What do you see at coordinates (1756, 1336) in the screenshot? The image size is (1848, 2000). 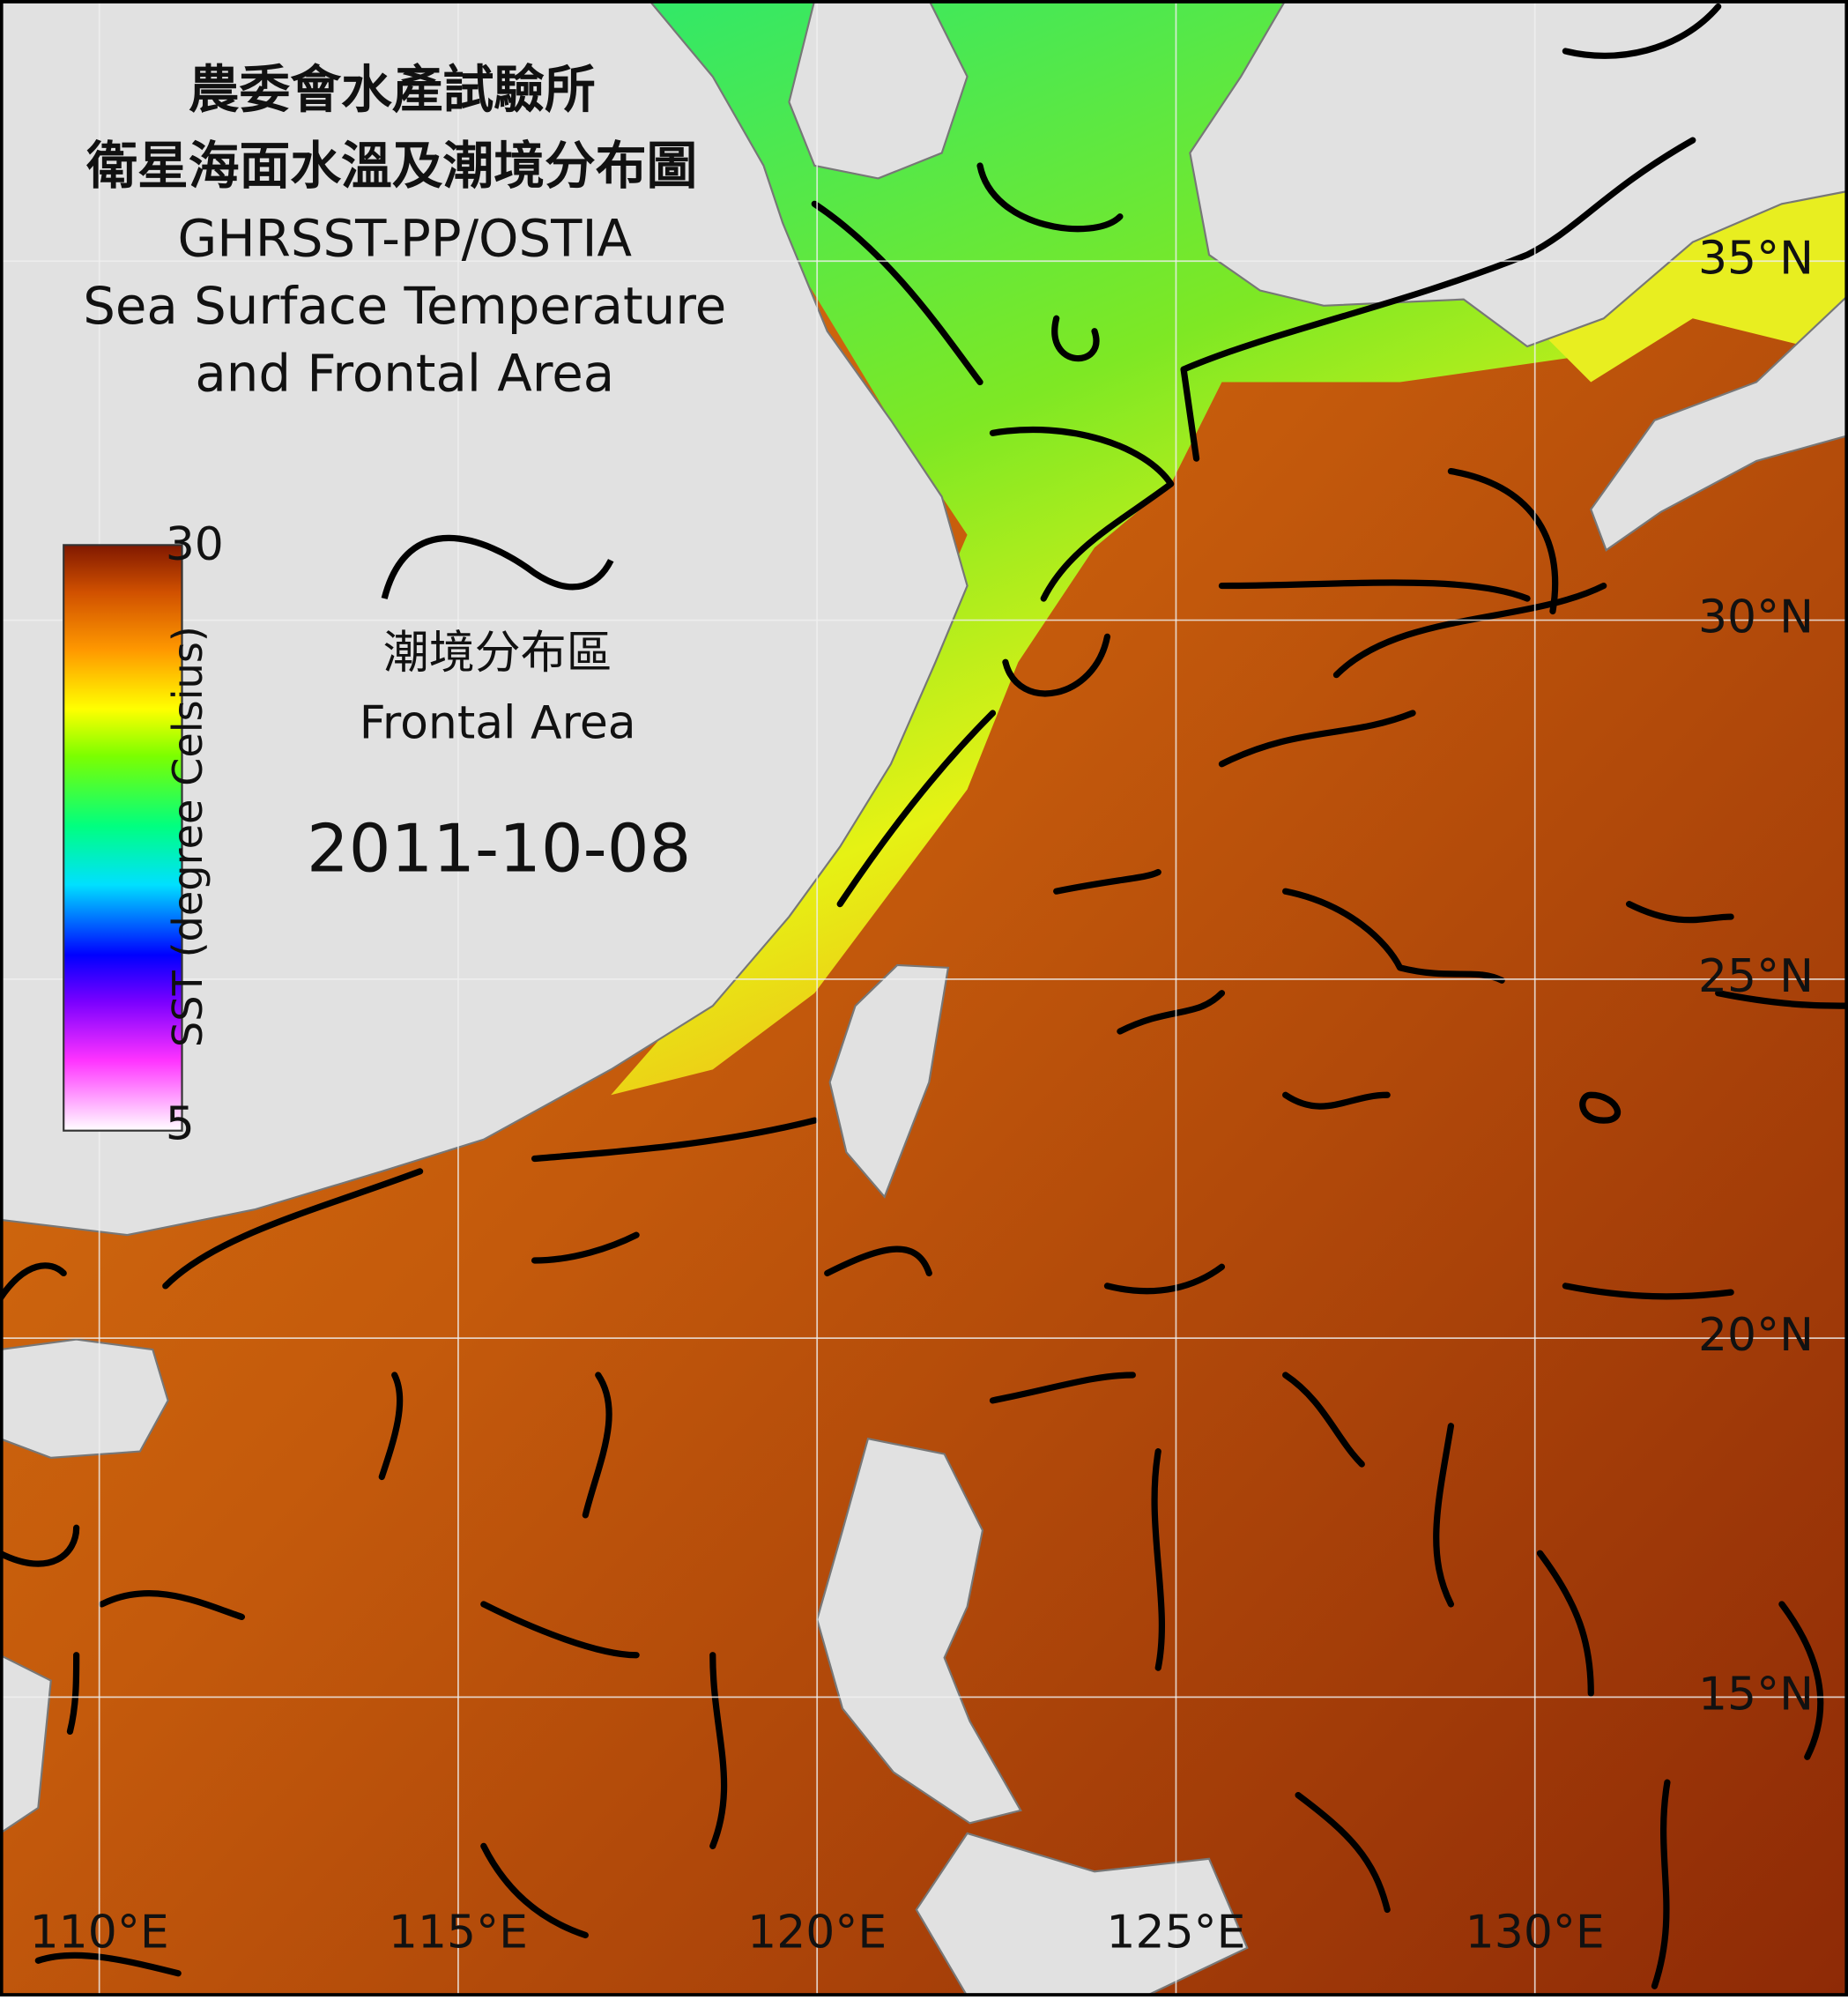 I see `lat-label: 20°N` at bounding box center [1756, 1336].